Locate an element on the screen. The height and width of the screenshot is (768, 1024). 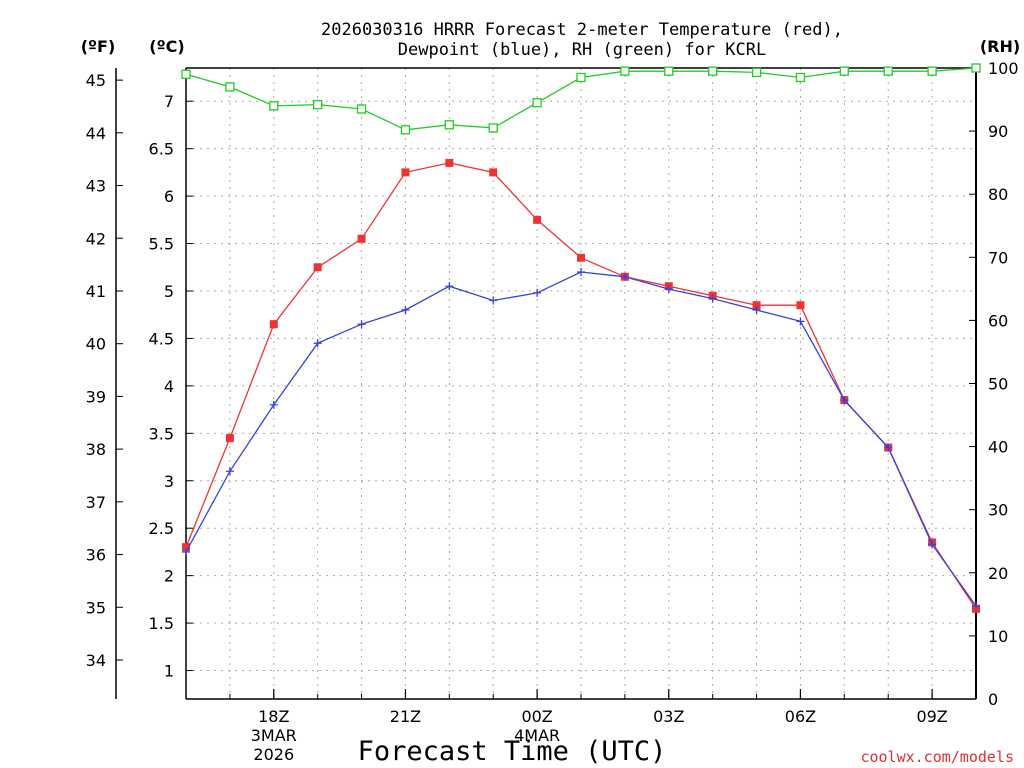
time-tick-label: 09Z is located at coordinates (931, 716).